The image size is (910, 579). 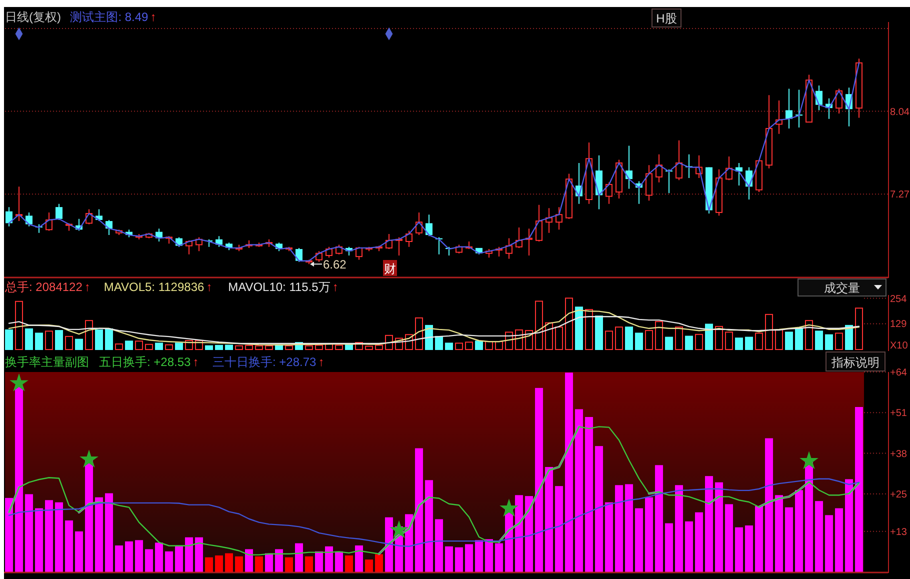 I want to click on annotation: 成交量, so click(x=842, y=288).